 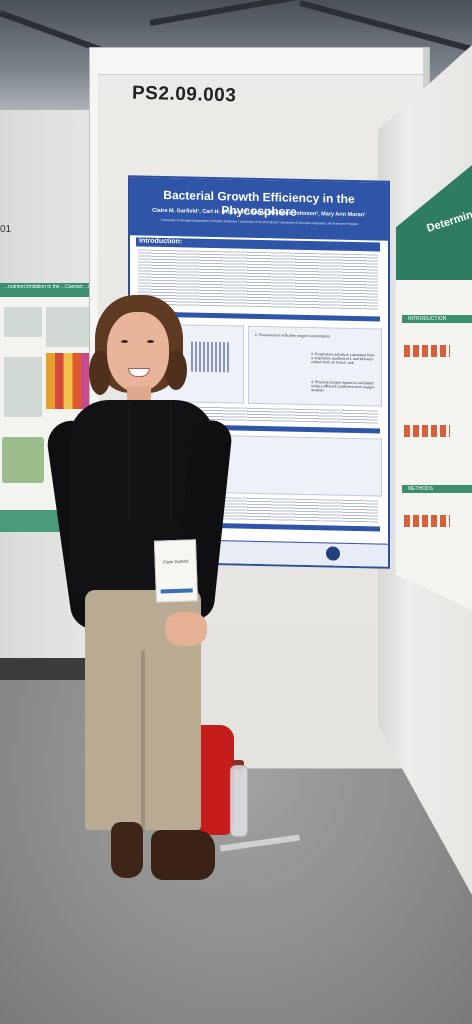 What do you see at coordinates (138, 352) in the screenshot?
I see `face` at bounding box center [138, 352].